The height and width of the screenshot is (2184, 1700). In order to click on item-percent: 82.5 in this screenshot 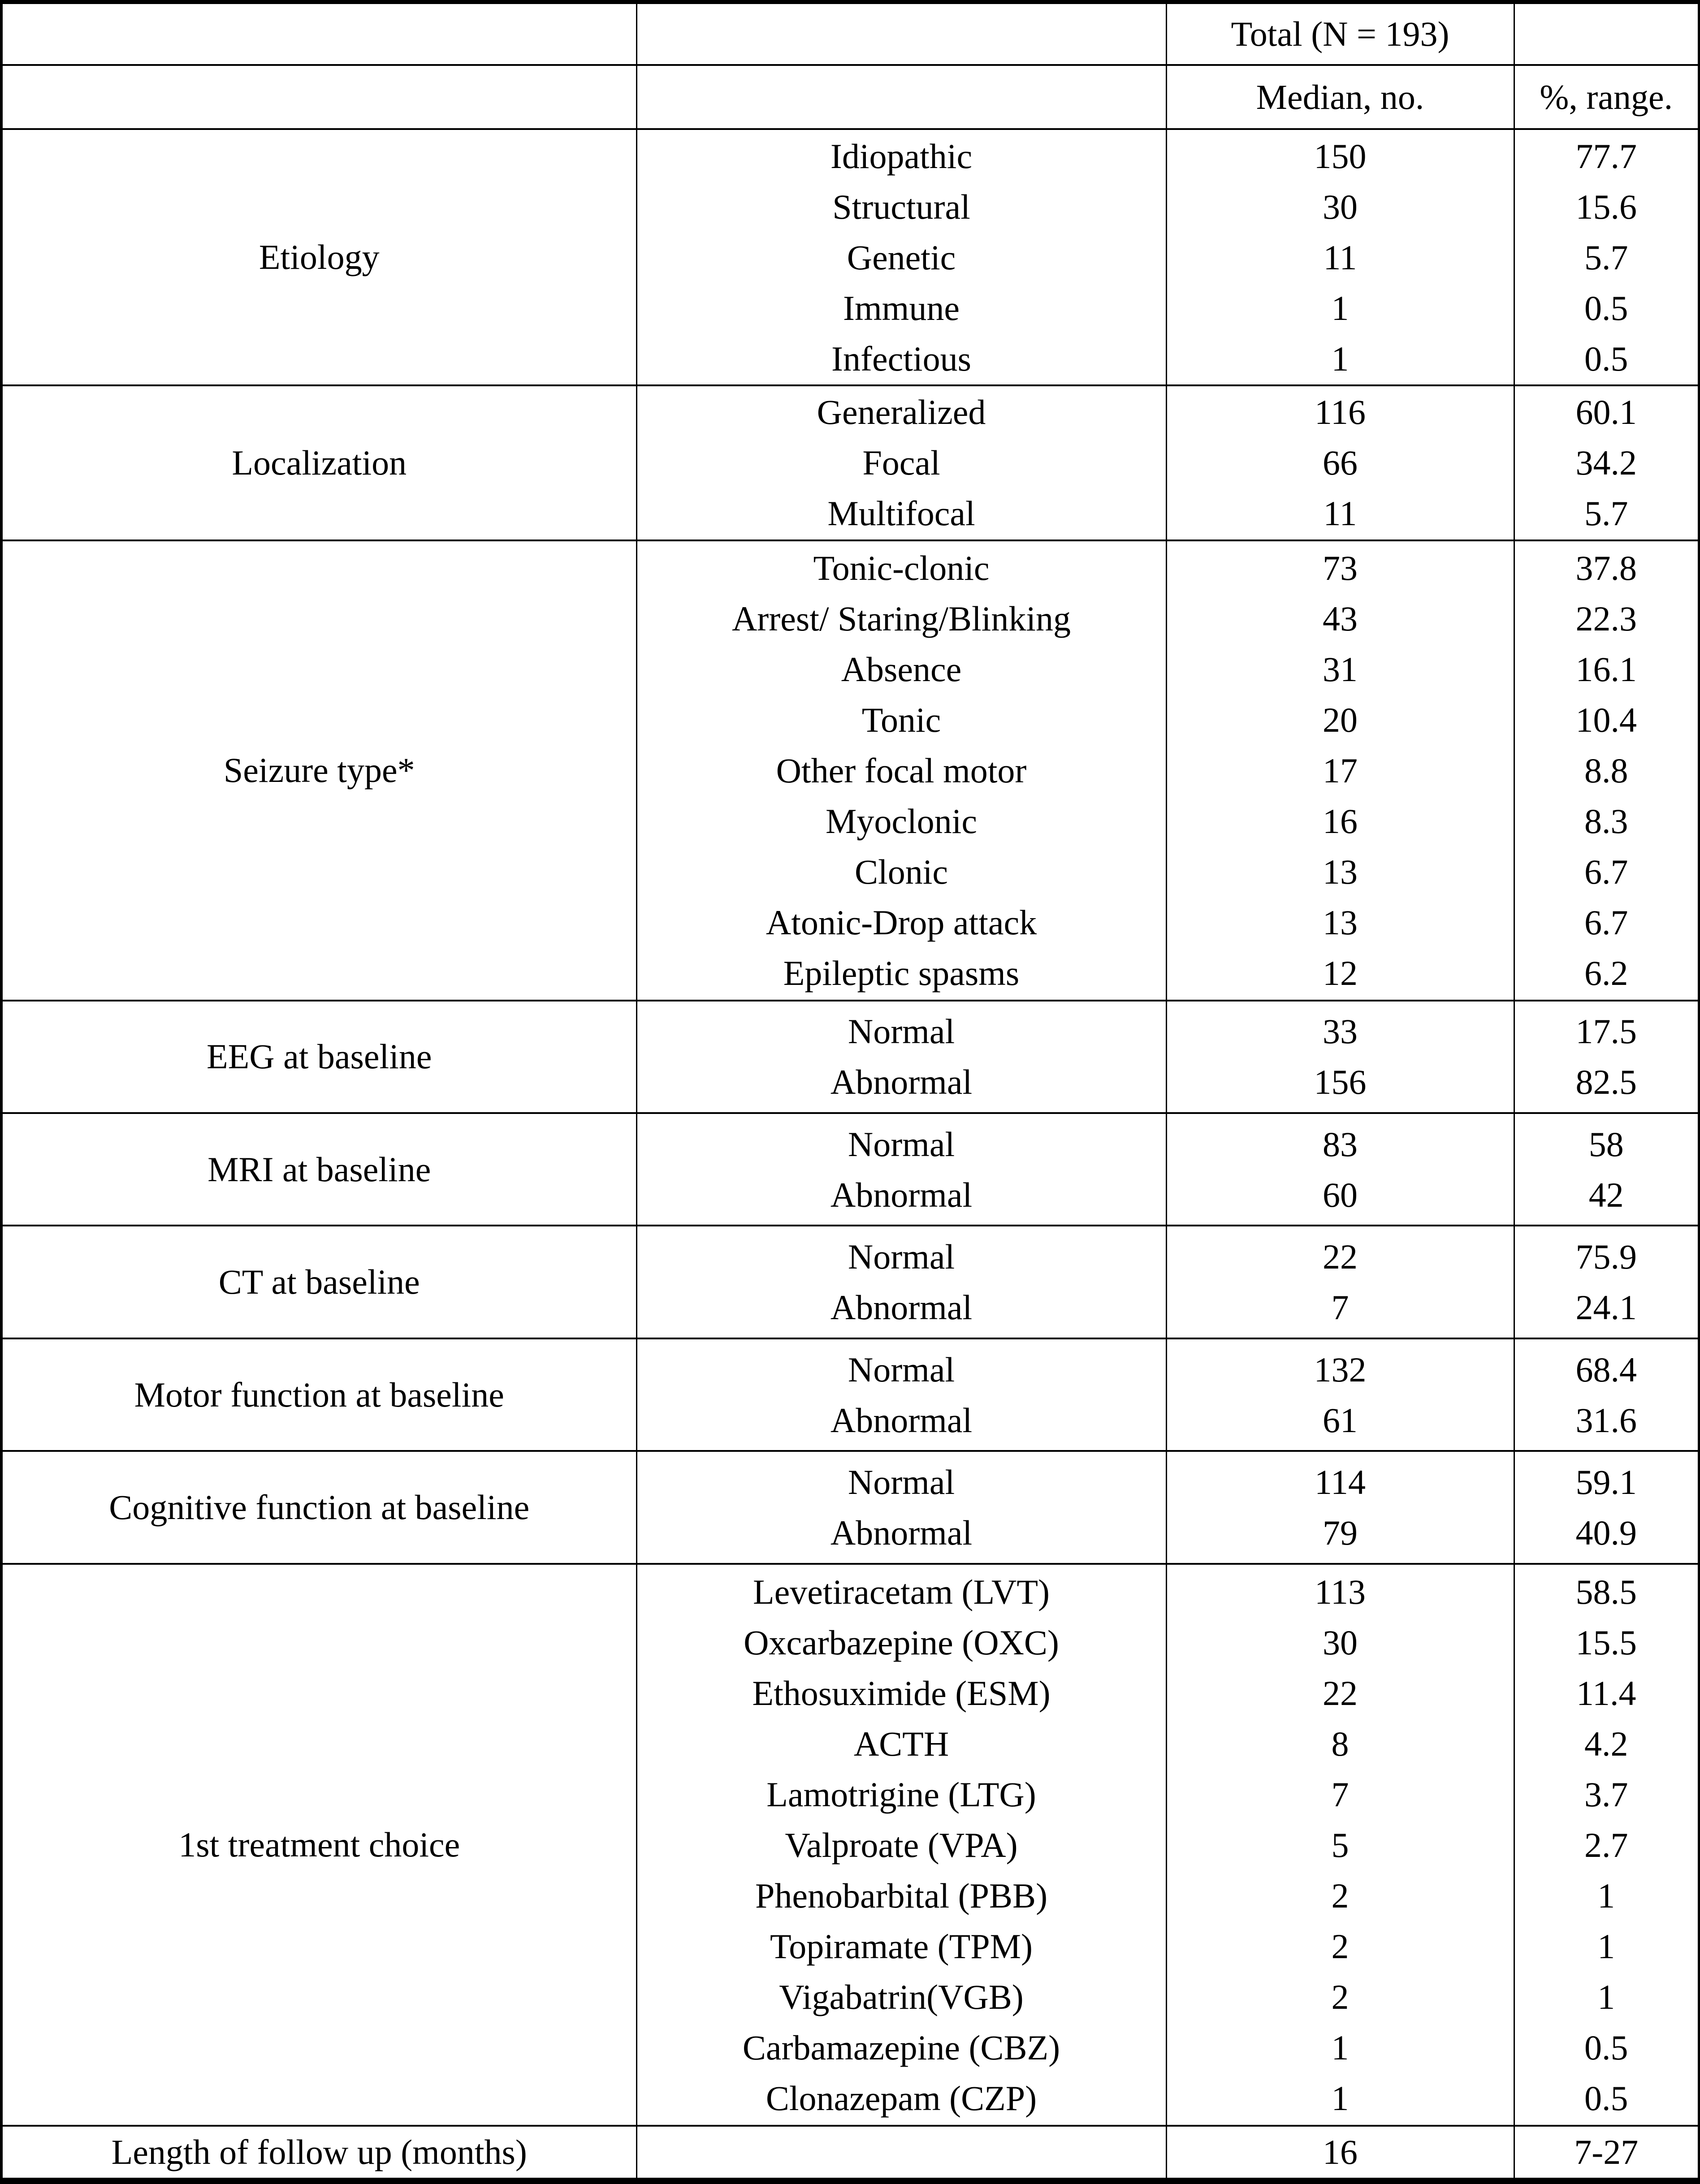, I will do `click(1606, 1082)`.